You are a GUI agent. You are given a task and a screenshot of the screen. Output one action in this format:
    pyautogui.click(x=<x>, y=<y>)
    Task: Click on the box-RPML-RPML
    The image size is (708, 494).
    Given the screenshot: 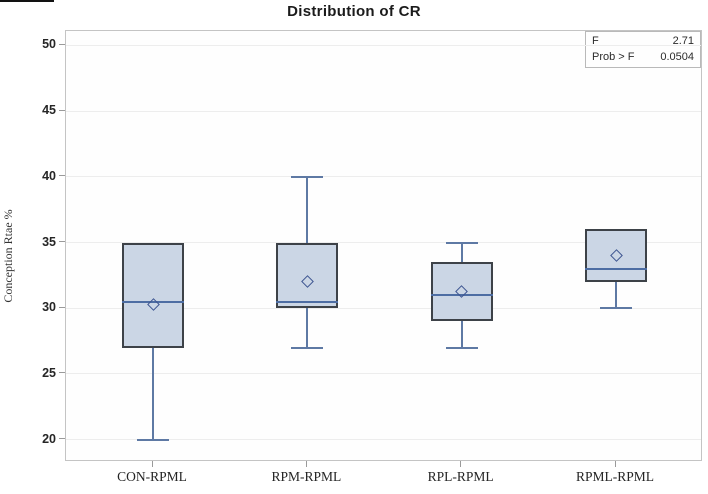 What is the action you would take?
    pyautogui.click(x=616, y=255)
    